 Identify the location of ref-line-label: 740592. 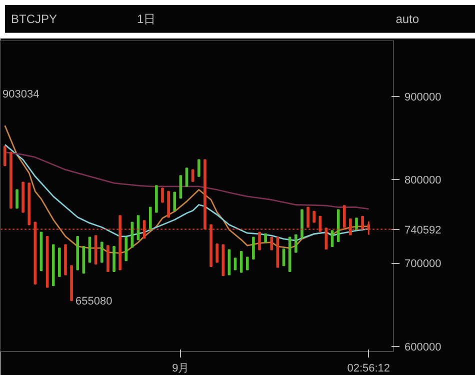
(423, 230).